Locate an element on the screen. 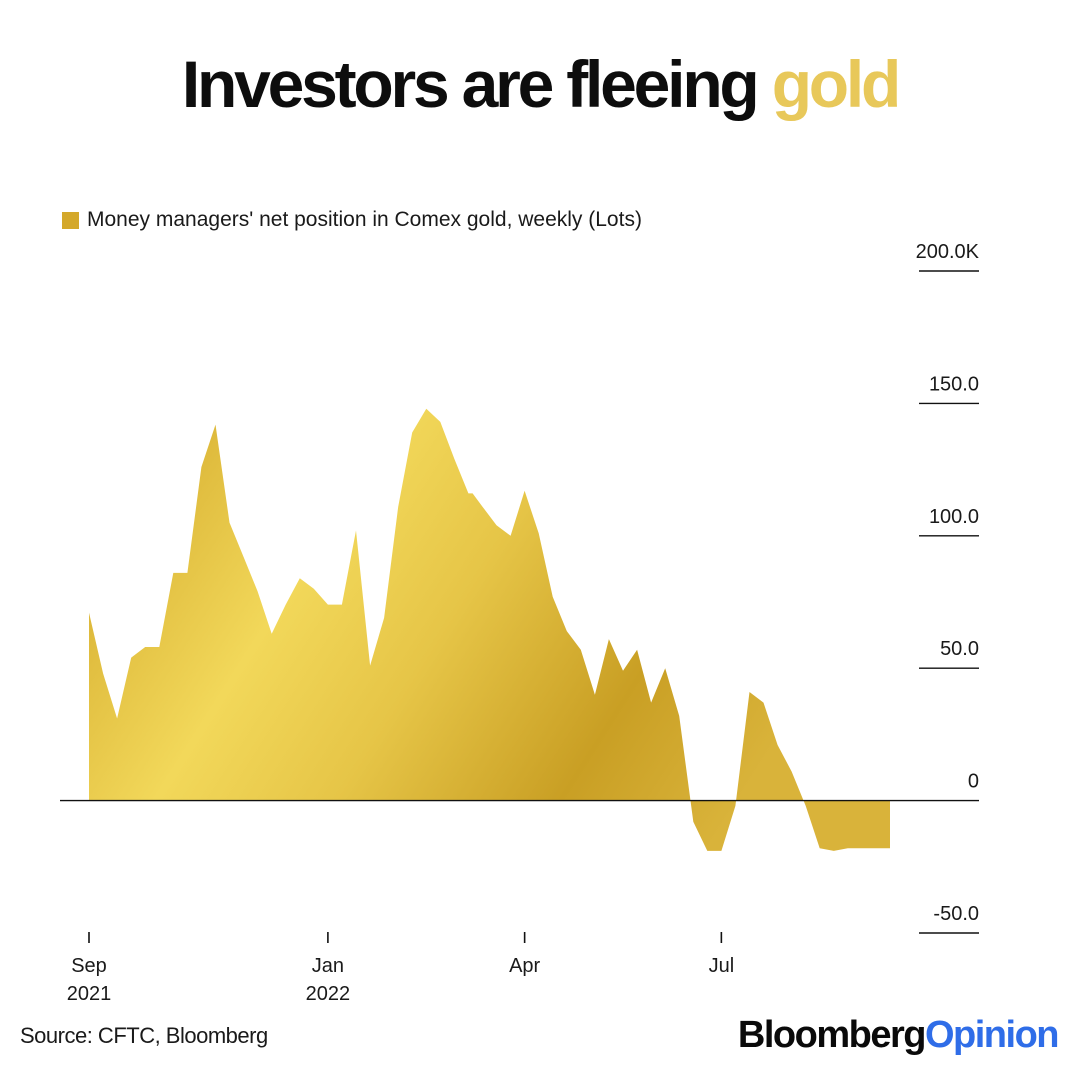 The image size is (1080, 1080). title-accent: gold is located at coordinates (836, 84).